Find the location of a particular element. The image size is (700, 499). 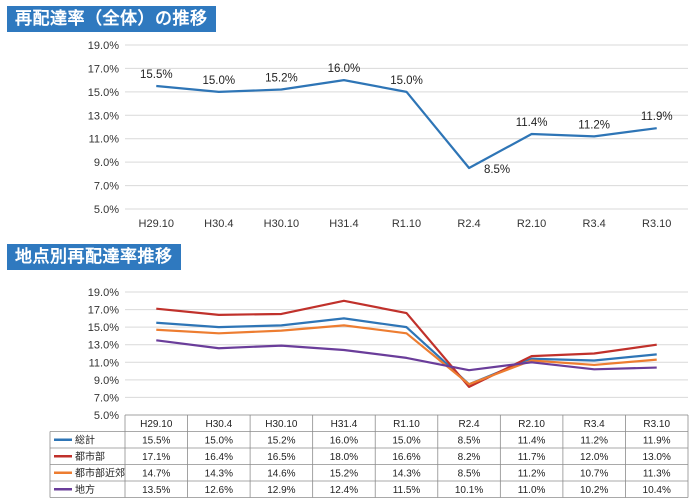

table-cell: 11.3% is located at coordinates (657, 474).